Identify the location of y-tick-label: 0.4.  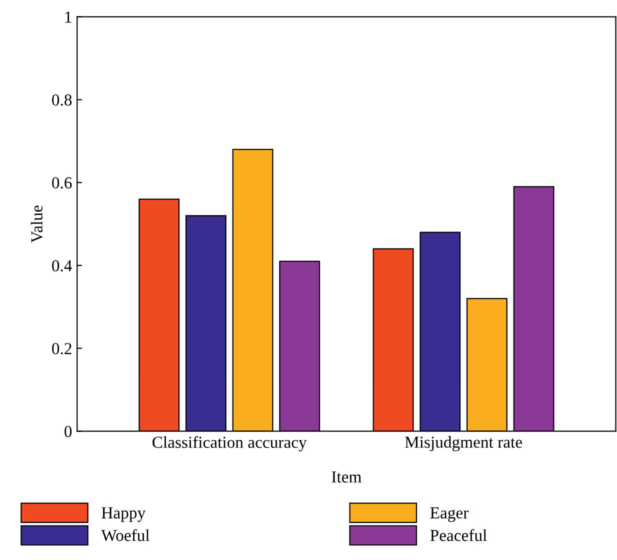
(62, 266).